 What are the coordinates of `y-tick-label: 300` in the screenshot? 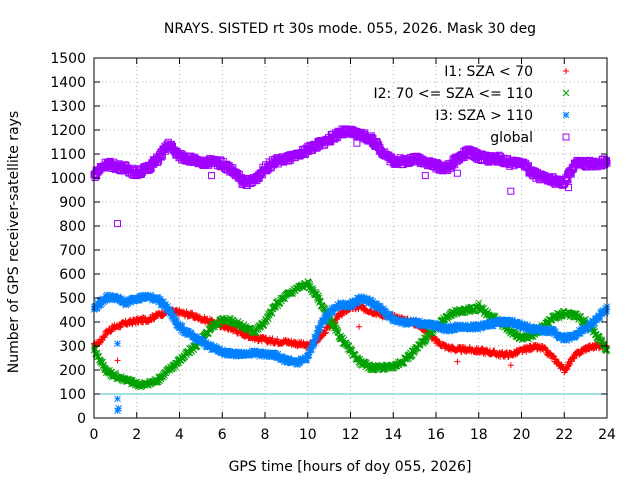 It's located at (72, 347).